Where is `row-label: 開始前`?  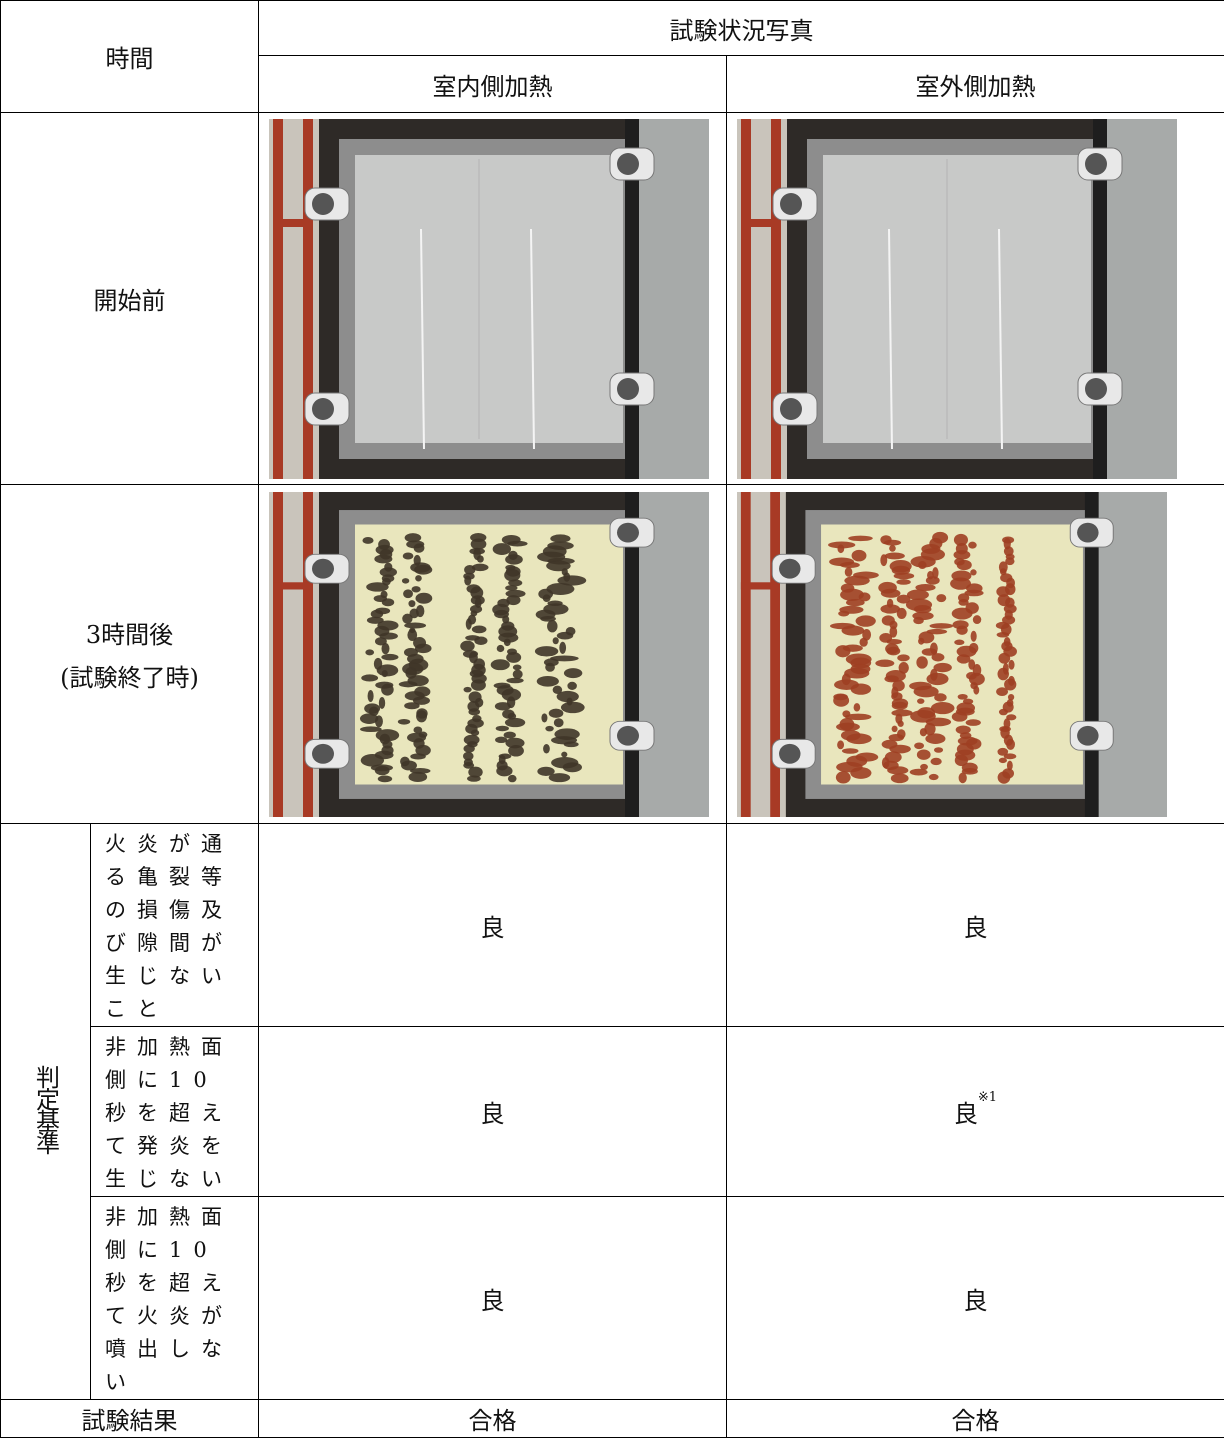
row-label: 開始前 is located at coordinates (130, 299).